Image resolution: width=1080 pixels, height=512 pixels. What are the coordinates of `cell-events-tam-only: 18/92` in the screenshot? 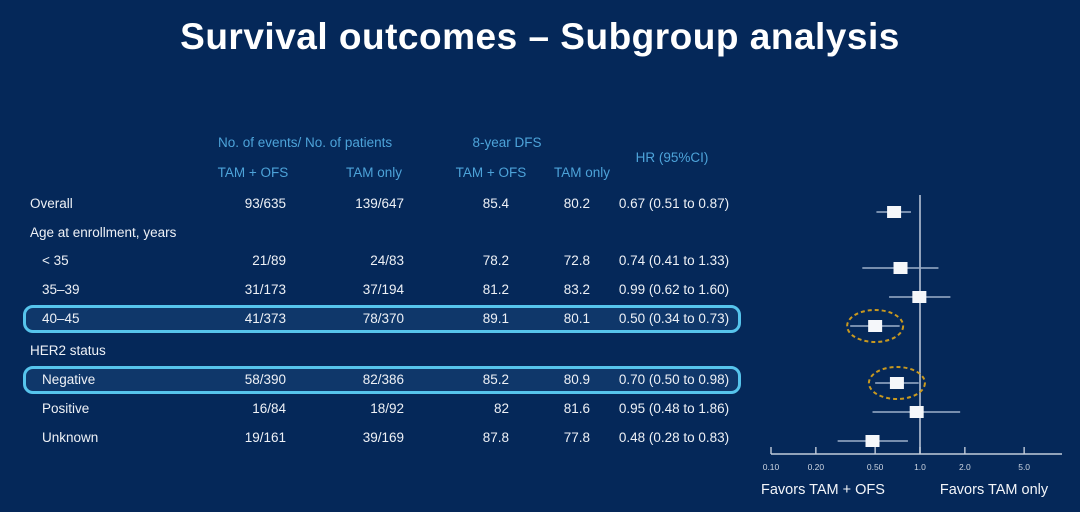 It's located at (387, 408).